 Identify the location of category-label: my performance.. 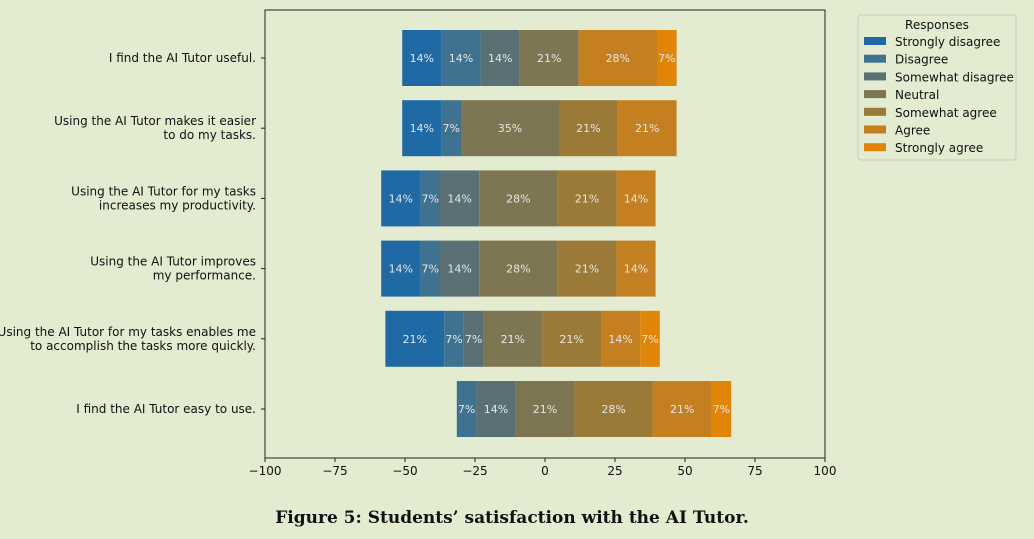
(204, 276).